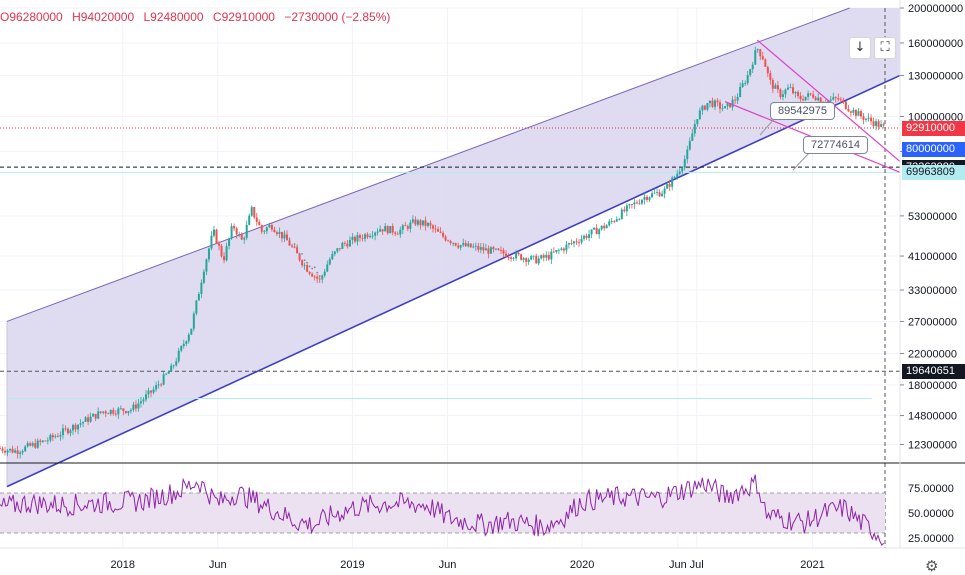 The width and height of the screenshot is (965, 575). Describe the element at coordinates (860, 48) in the screenshot. I see `scroll-down-button: ↓` at that location.